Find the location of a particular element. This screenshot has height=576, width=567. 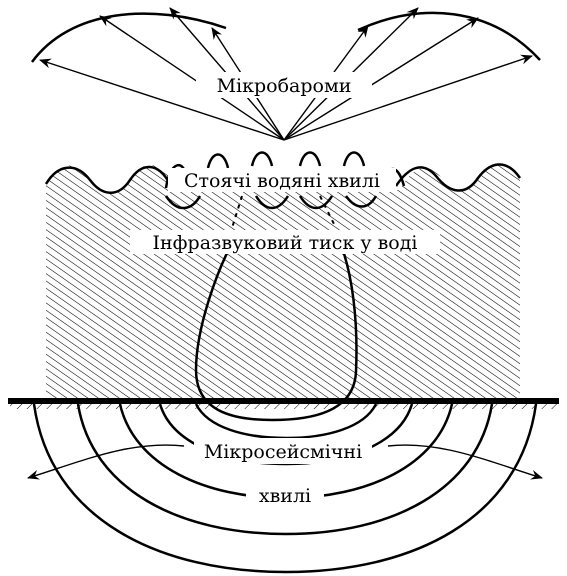

label-standing-waves: Стоячі водяні хвилі is located at coordinates (282, 181).